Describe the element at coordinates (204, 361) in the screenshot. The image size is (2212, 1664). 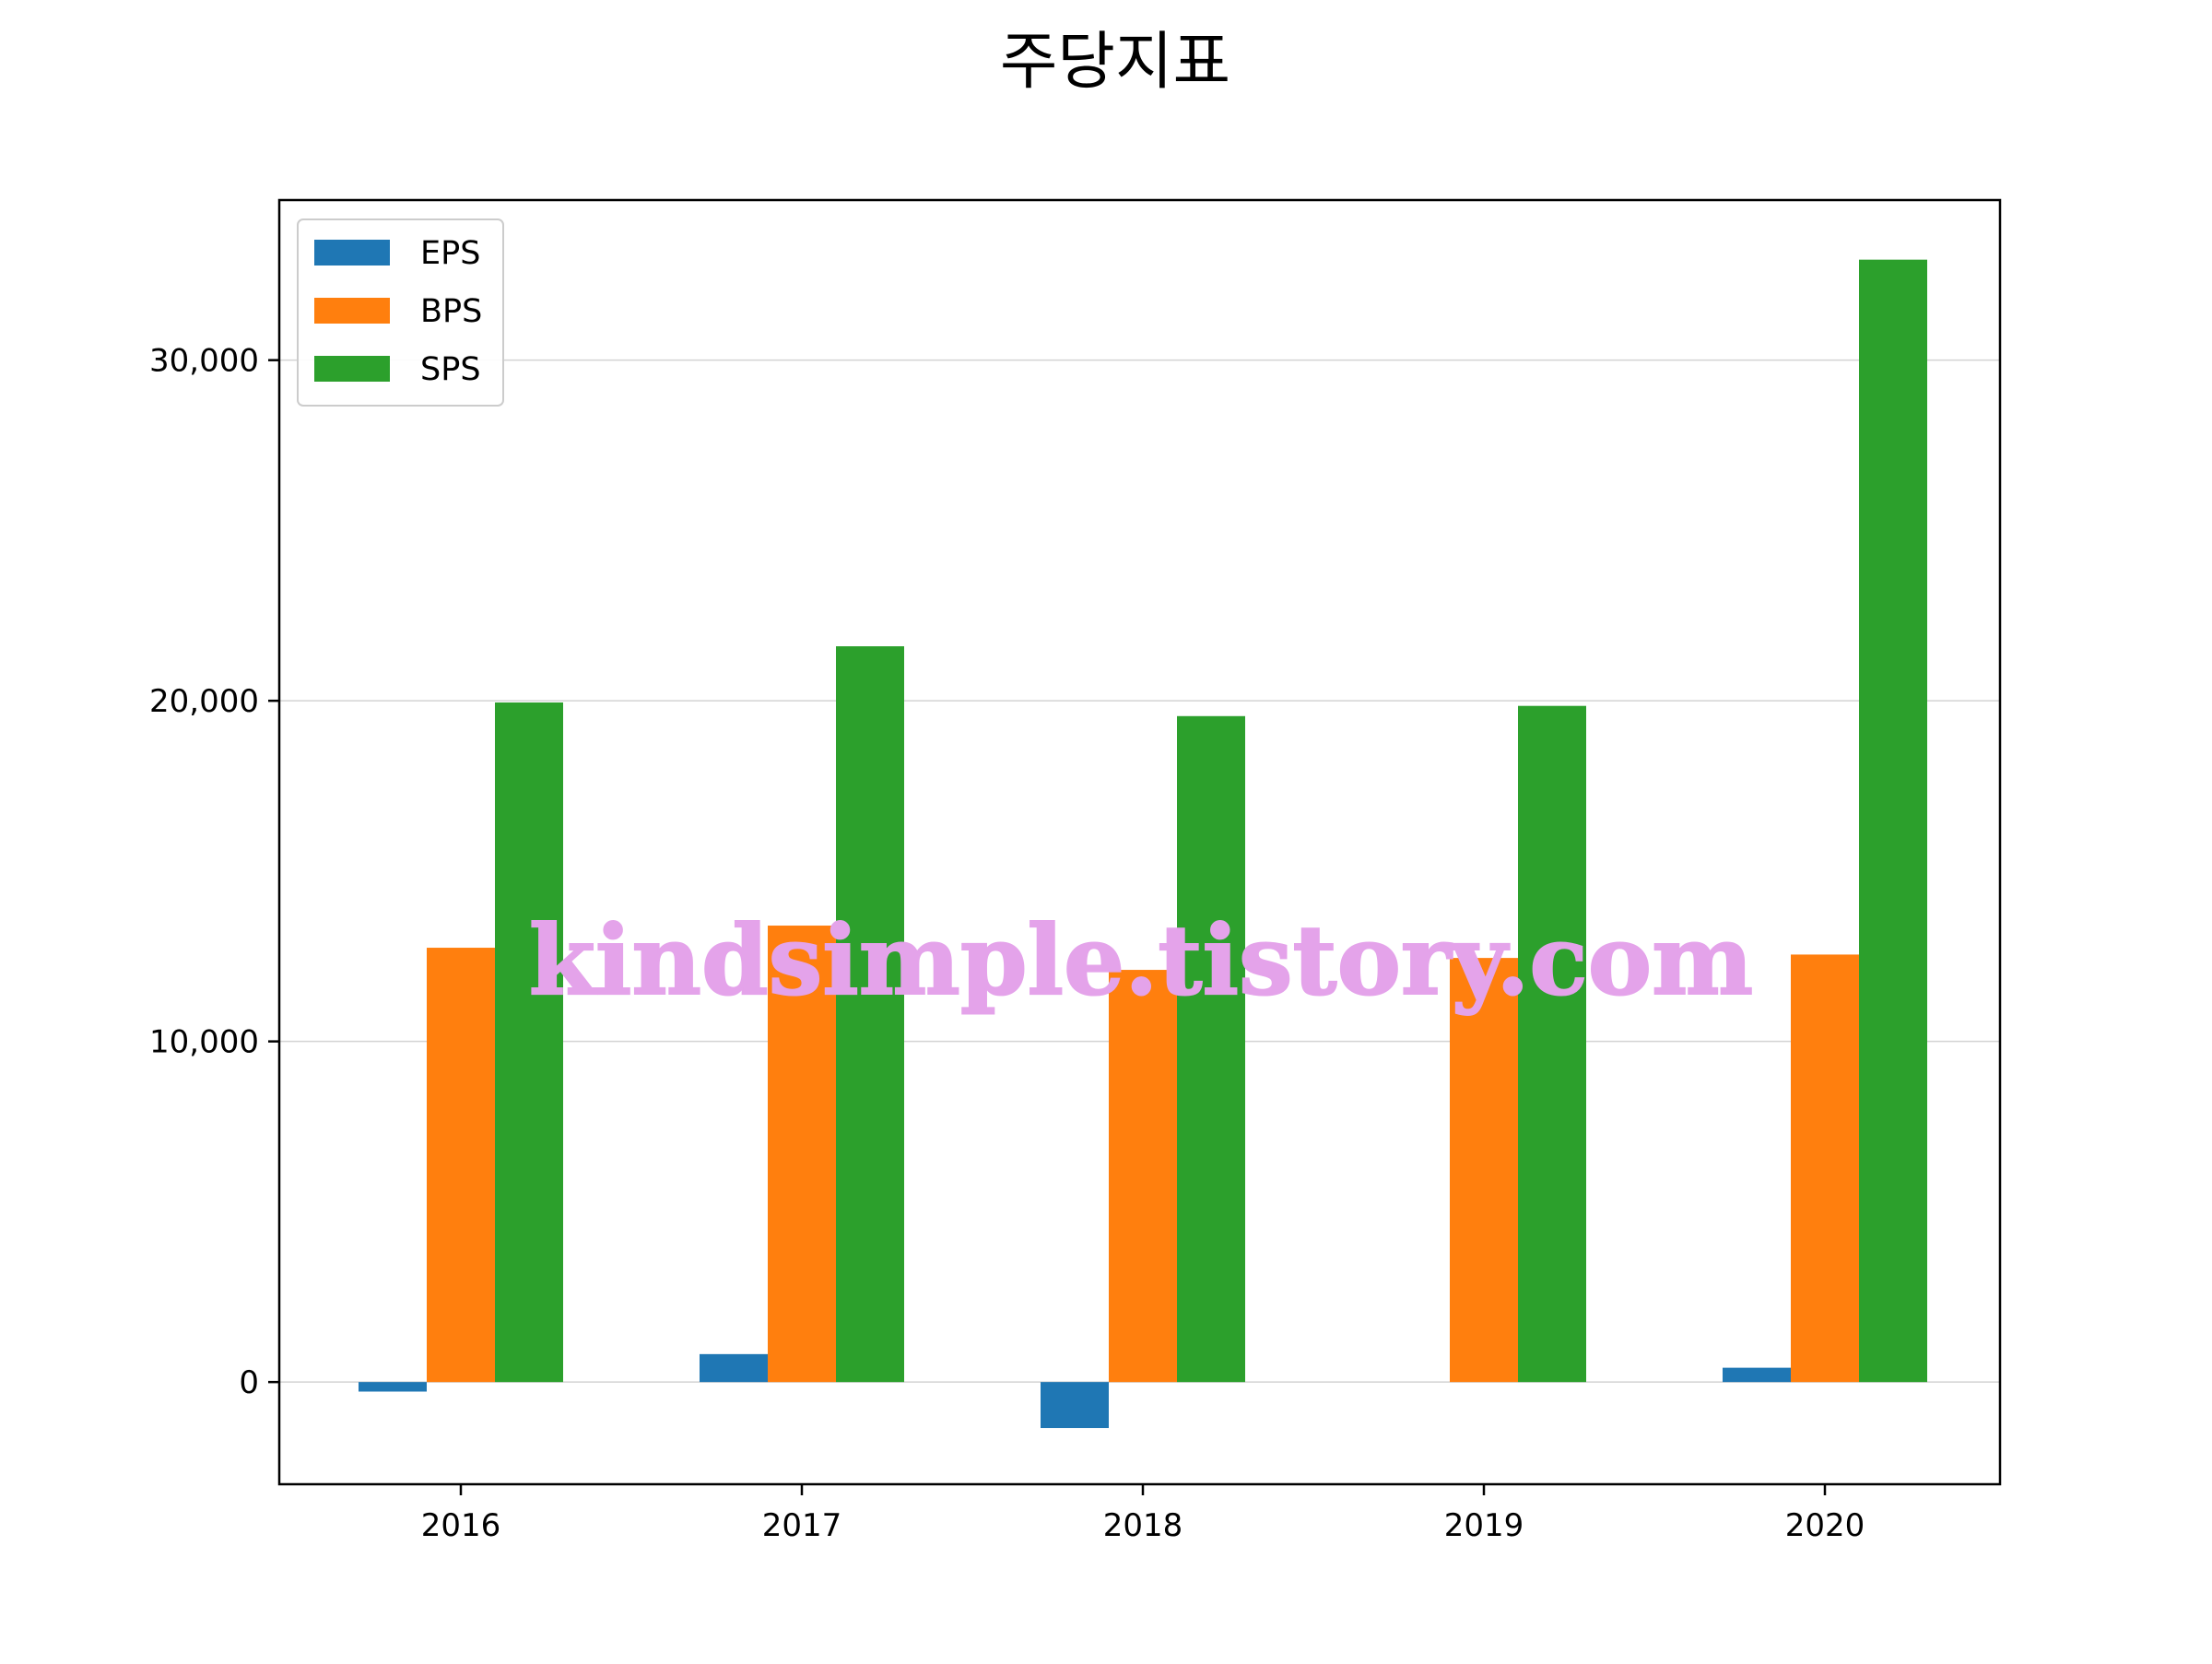
I see `y-tick-label: 30,000` at that location.